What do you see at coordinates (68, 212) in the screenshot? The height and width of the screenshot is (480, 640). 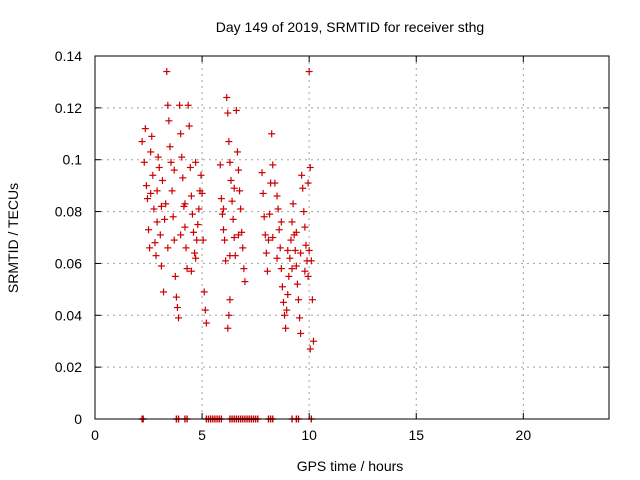 I see `y-tick-label: 0.08` at bounding box center [68, 212].